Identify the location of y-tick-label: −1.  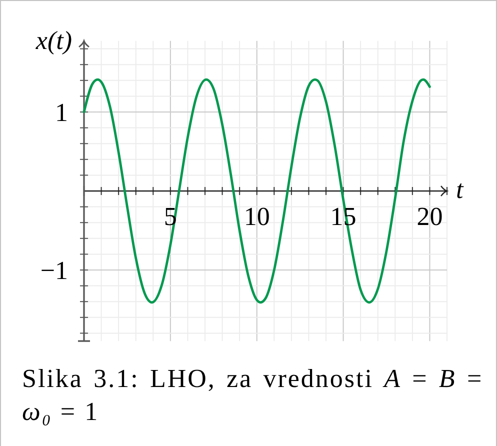
(54, 270).